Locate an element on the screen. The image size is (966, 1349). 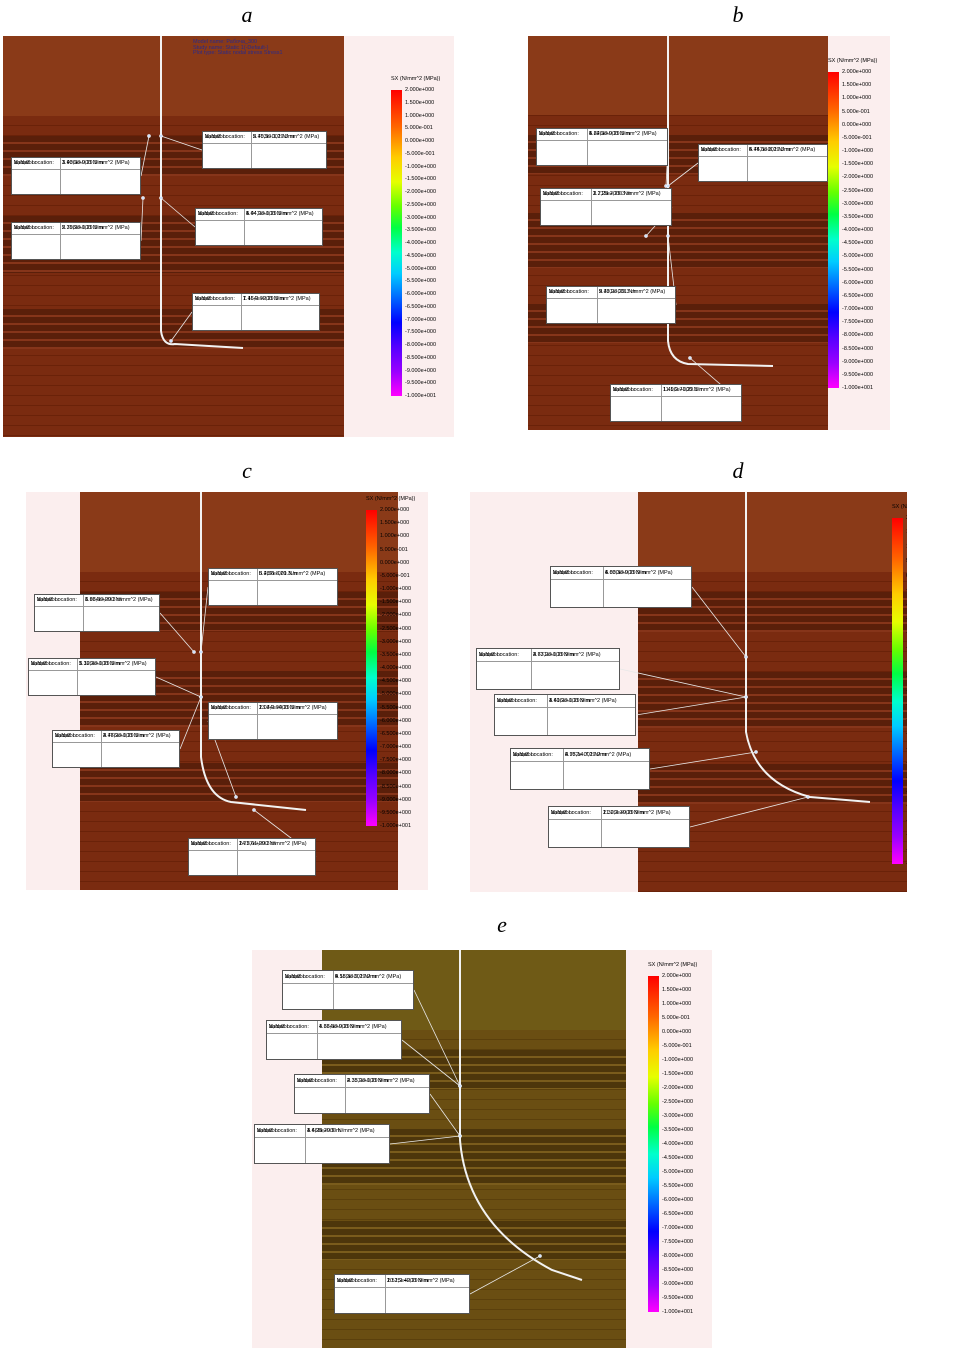
probe-value-row: Value: 1.800e+000 N/mm^2 (MPa) is located at coordinates (621, 574).